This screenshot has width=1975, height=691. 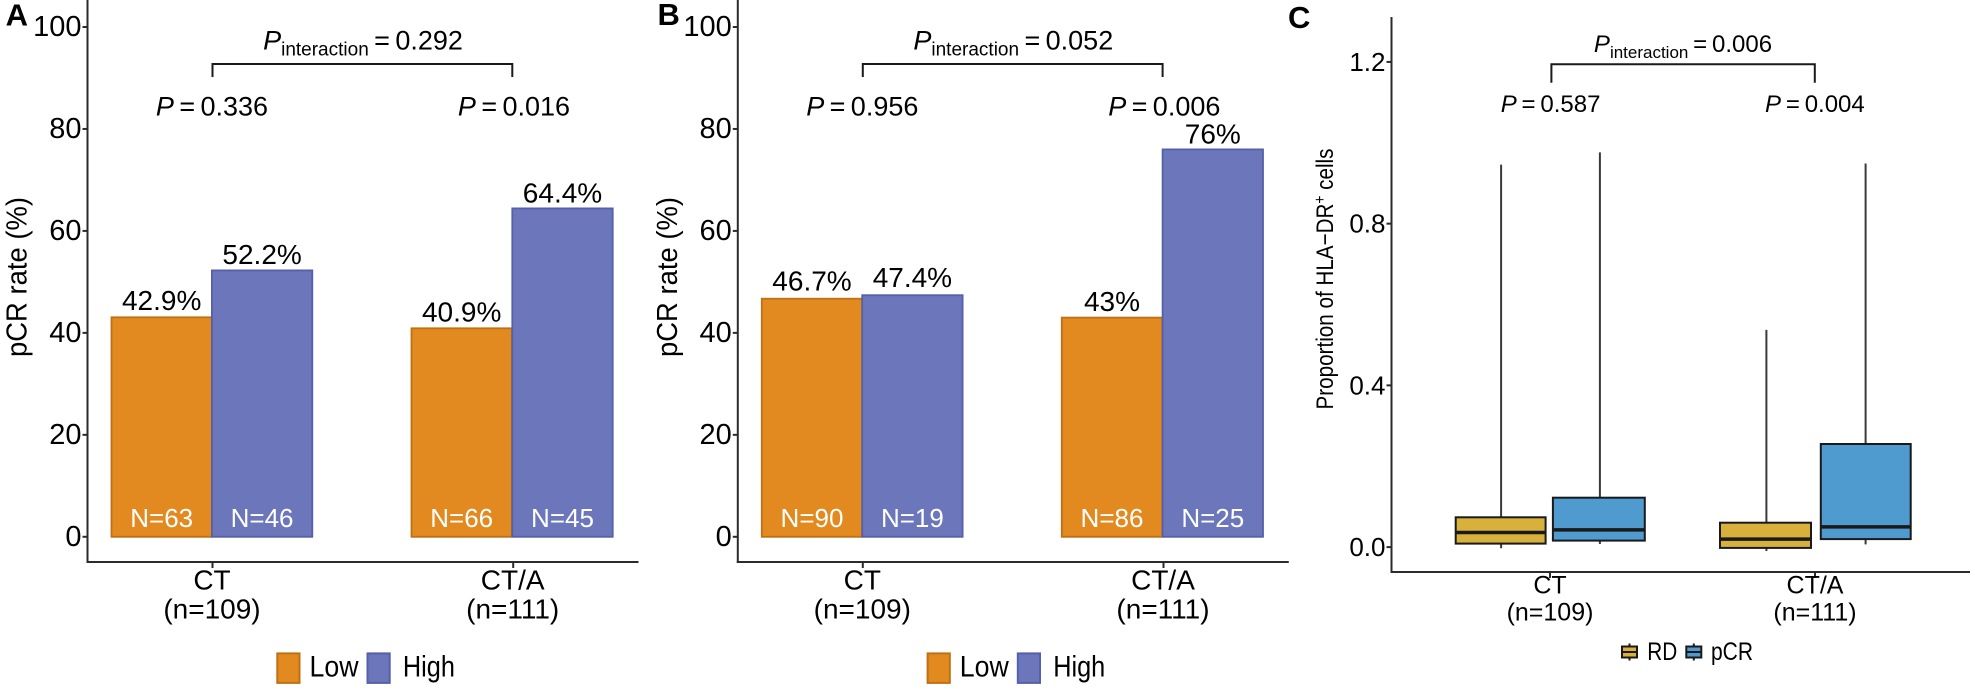 I want to click on svg-text: pCR, so click(x=1732, y=652).